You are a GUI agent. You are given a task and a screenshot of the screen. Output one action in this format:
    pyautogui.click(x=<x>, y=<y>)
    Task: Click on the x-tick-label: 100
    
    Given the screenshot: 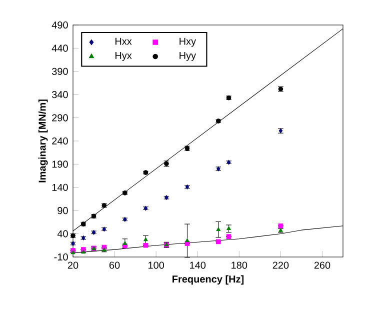 What is the action you would take?
    pyautogui.click(x=156, y=265)
    